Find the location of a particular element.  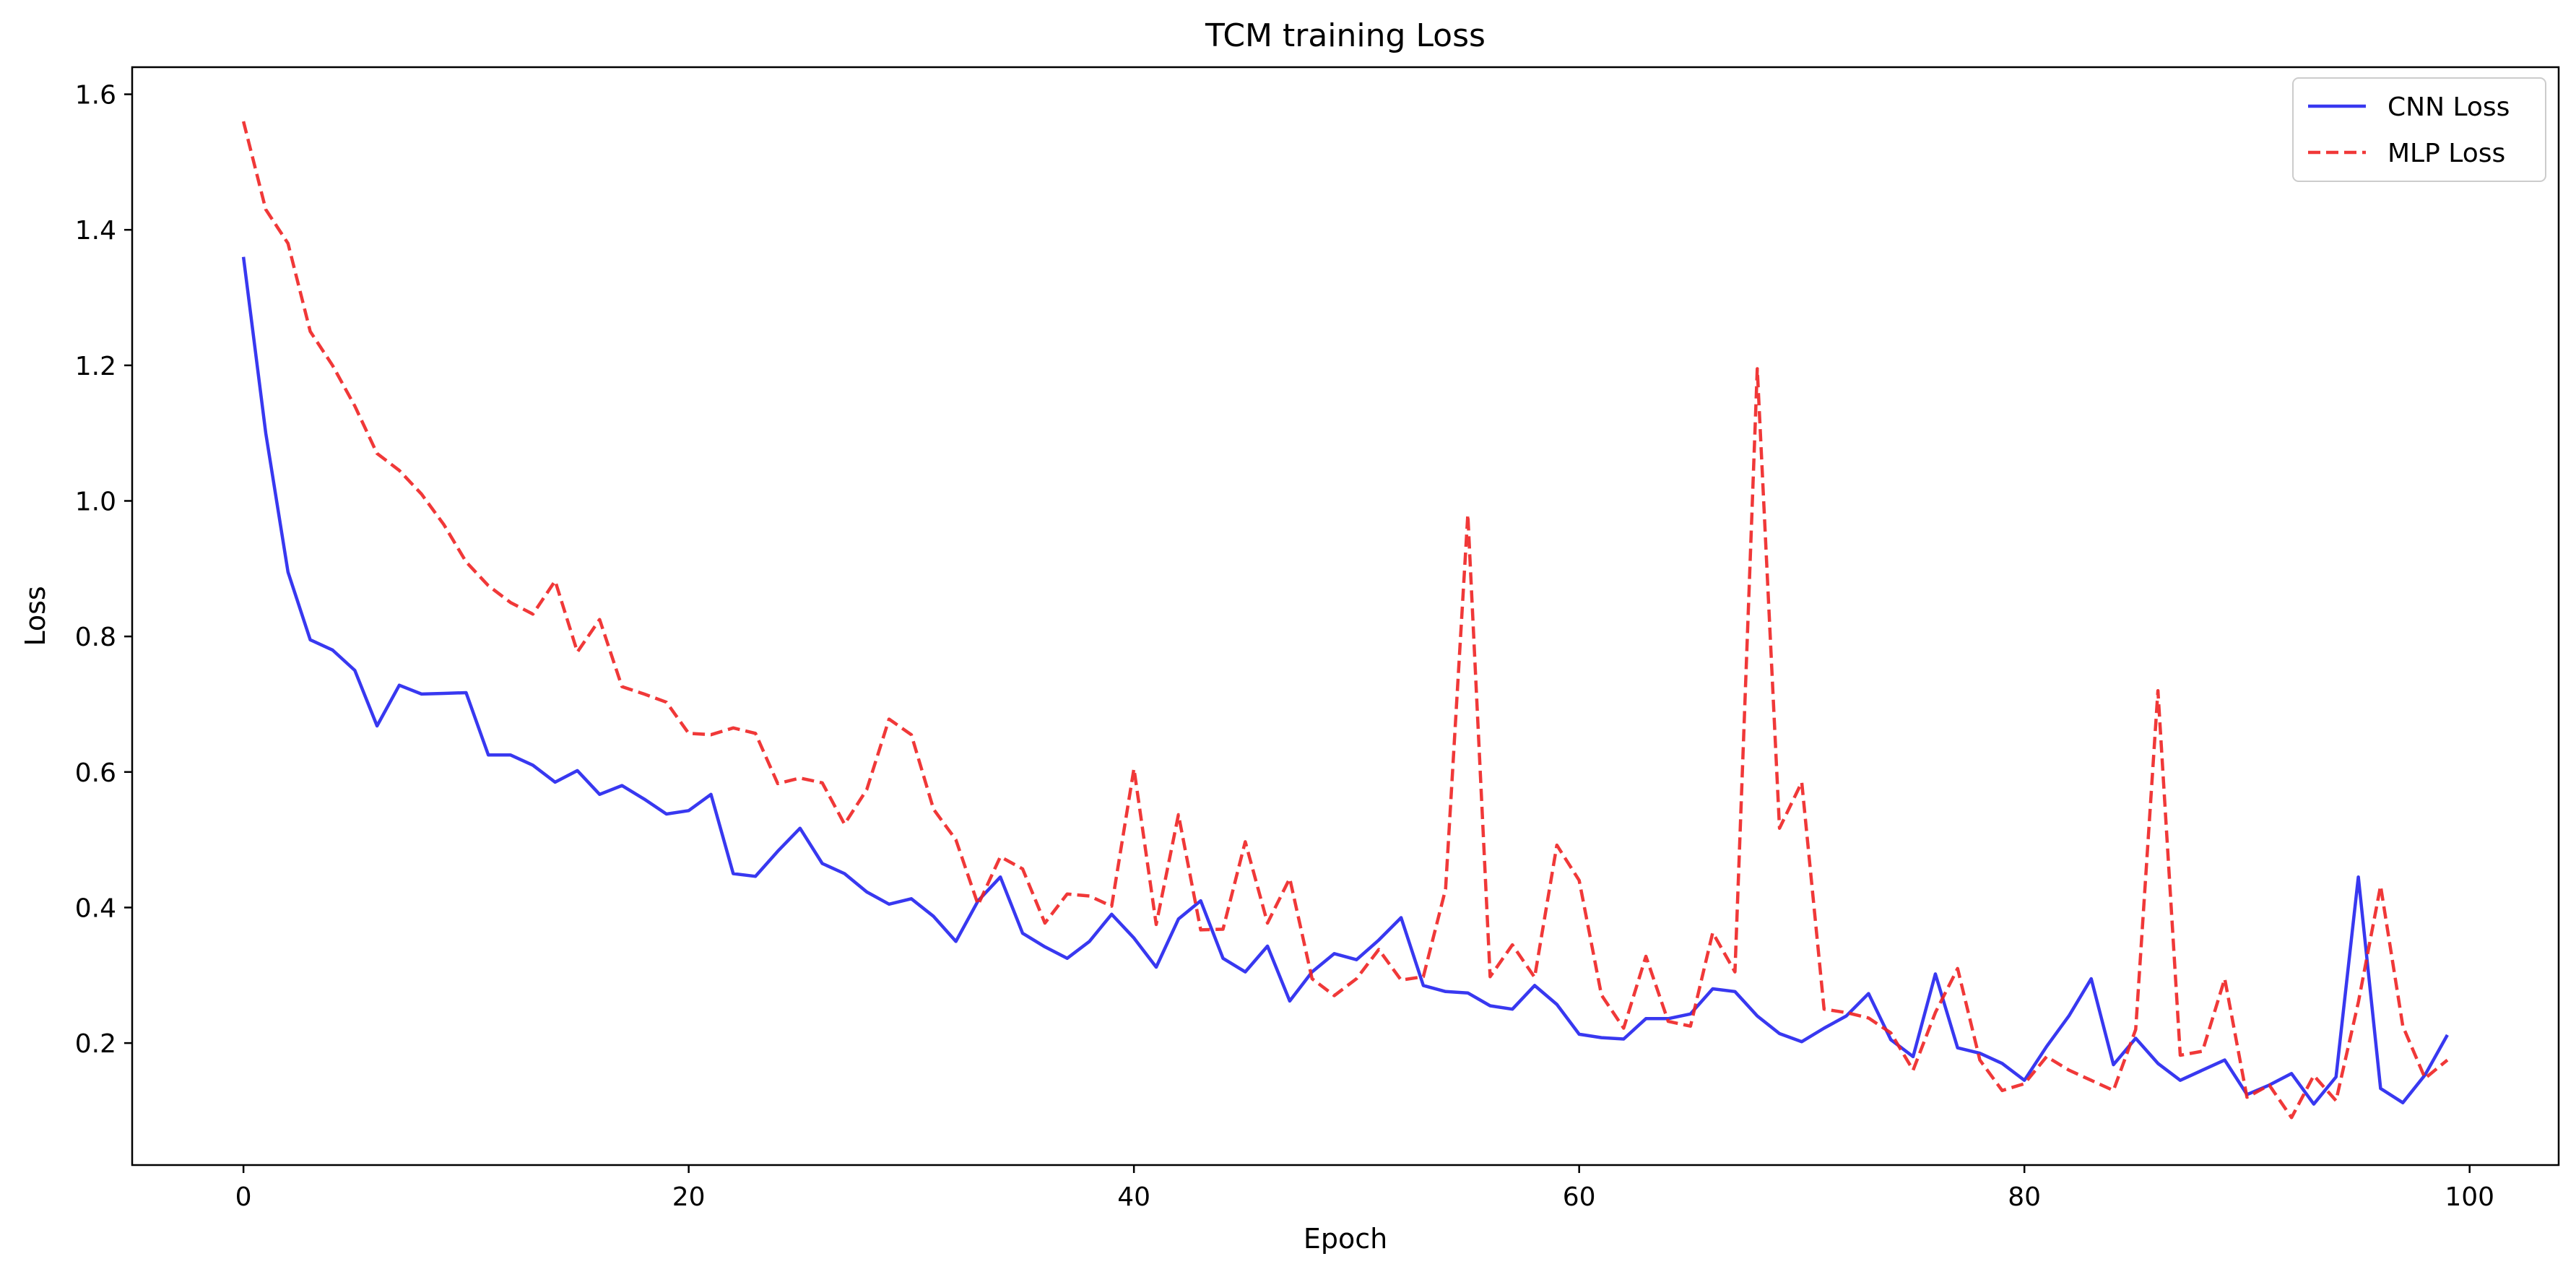

x-axis-ticks: 0 20 40 60 80 100 is located at coordinates (1364, 1188).